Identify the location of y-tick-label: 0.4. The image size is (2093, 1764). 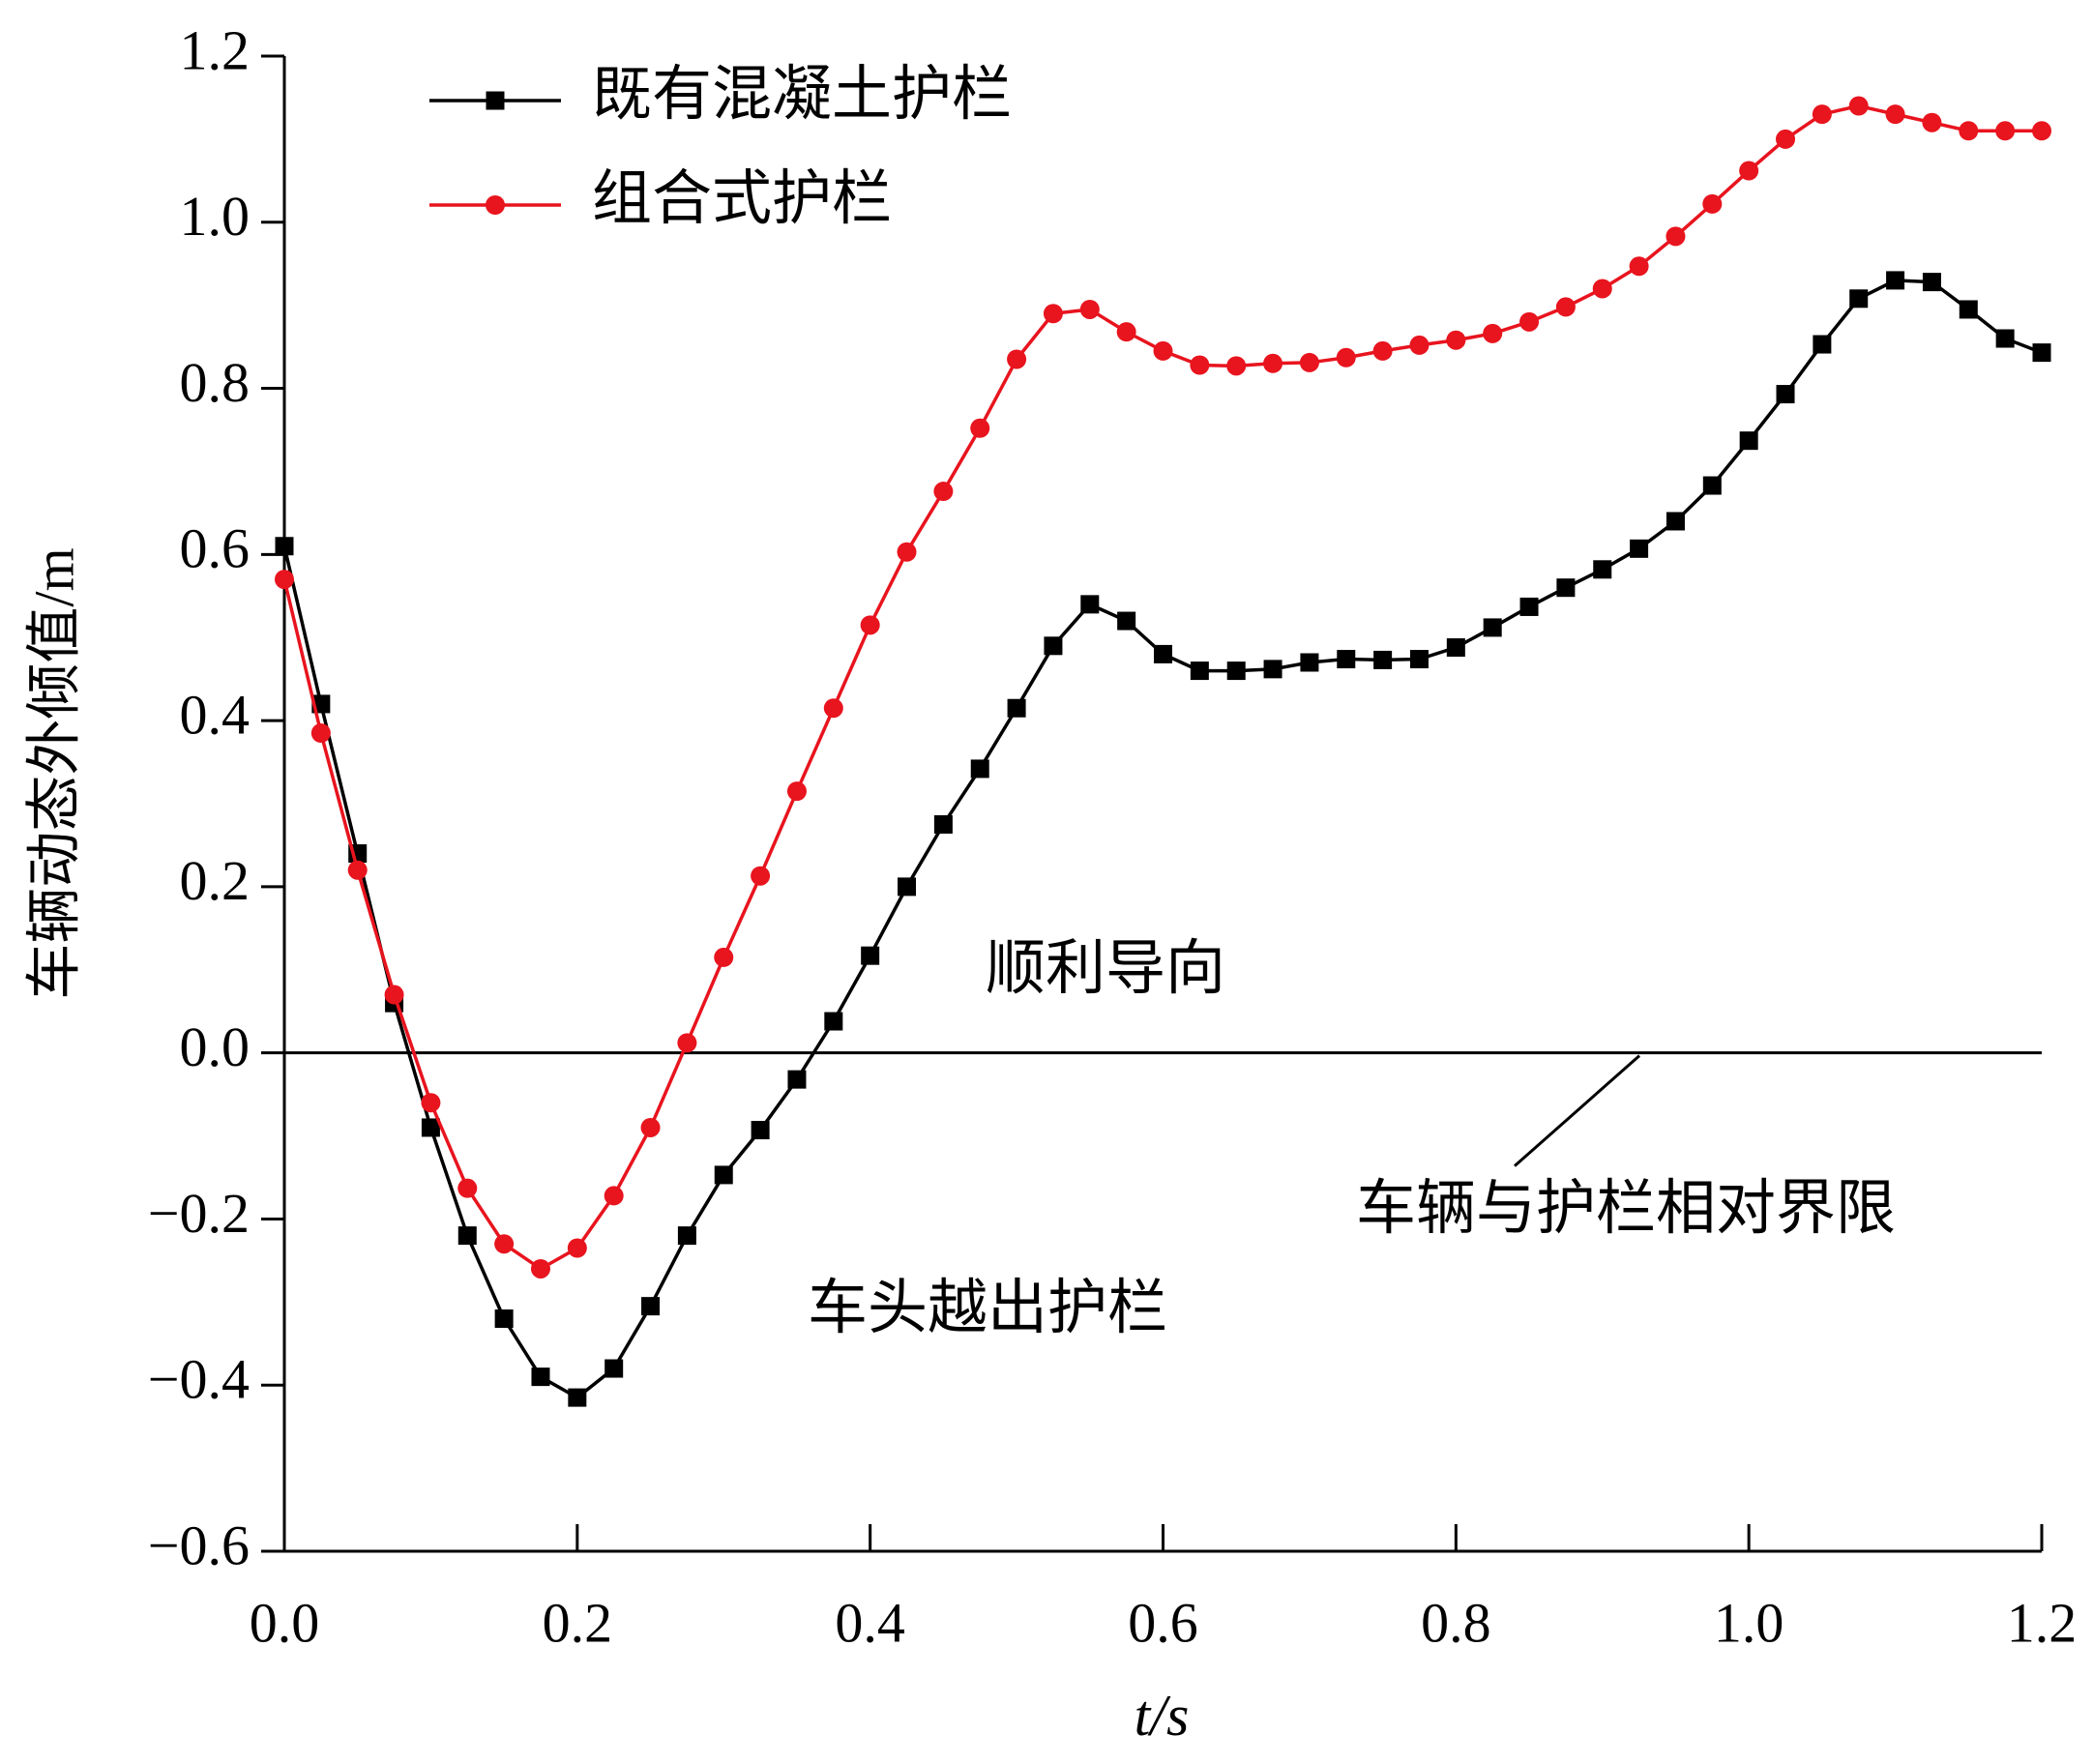
(215, 714).